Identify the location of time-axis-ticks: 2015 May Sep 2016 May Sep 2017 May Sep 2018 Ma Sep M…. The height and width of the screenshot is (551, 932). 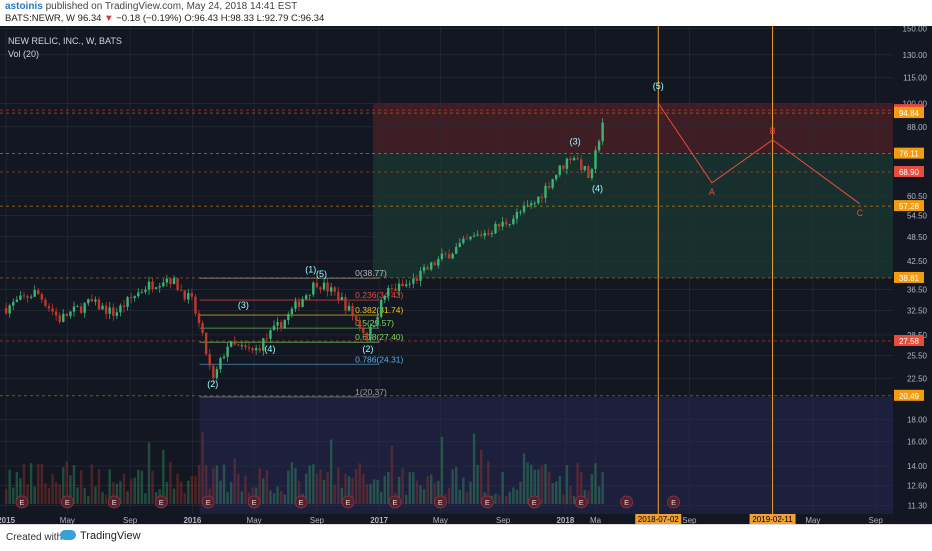
(441, 519).